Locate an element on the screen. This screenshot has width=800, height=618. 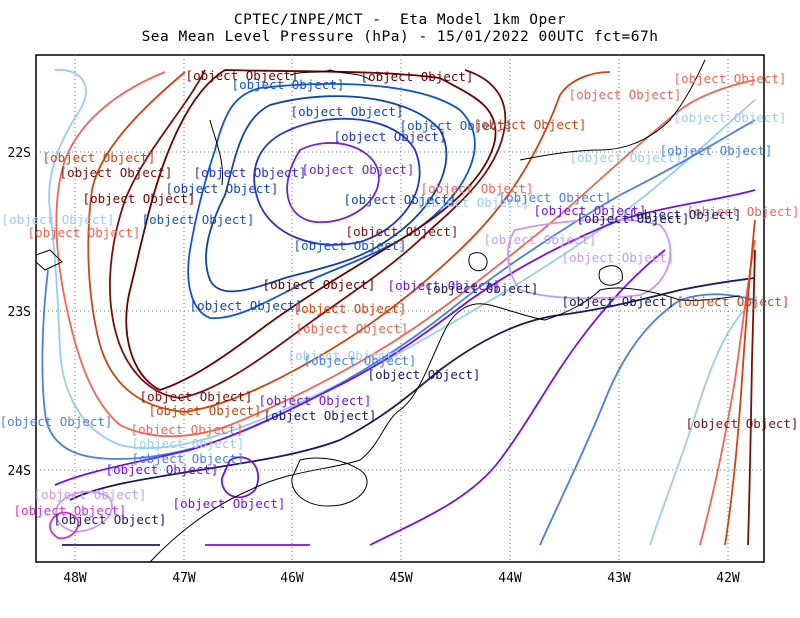
isobar-1012-east is located at coordinates (647, 419).